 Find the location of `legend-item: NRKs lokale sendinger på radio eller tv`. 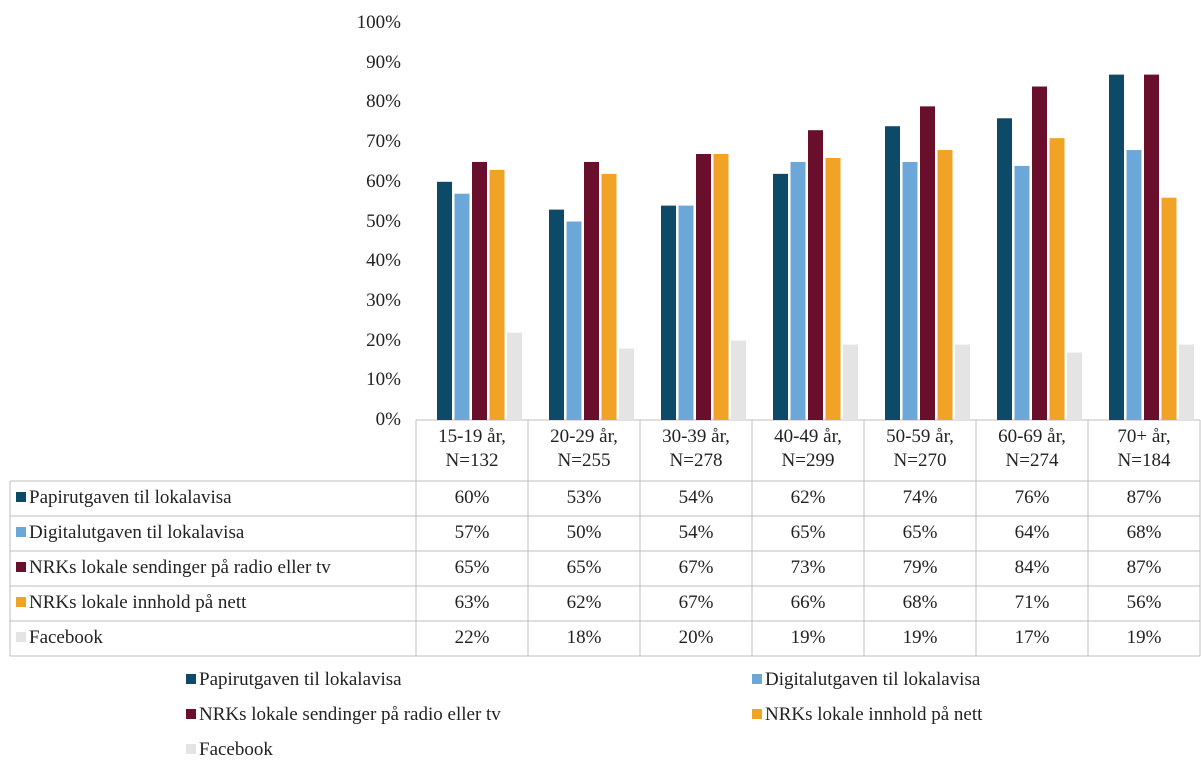

legend-item: NRKs lokale sendinger på radio eller tv is located at coordinates (343, 715).